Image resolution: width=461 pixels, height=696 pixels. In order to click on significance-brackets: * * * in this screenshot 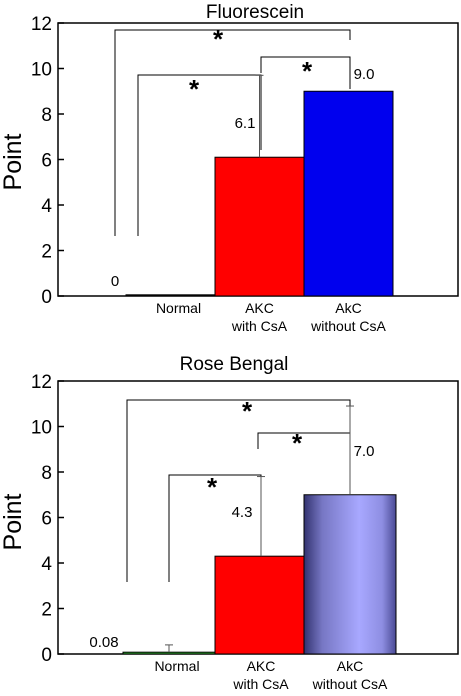, I will do `click(238, 489)`.